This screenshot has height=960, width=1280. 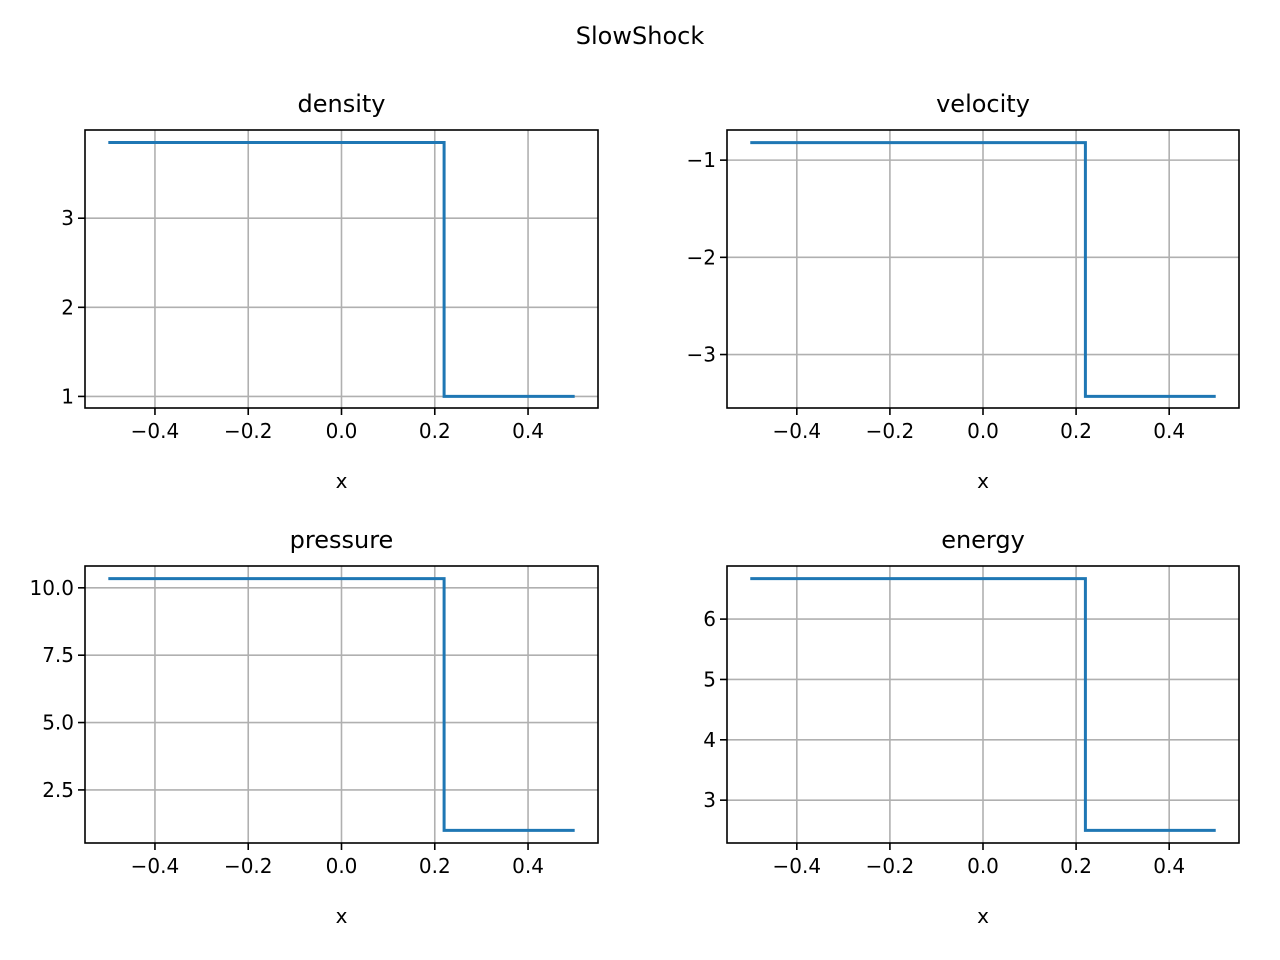 What do you see at coordinates (58, 723) in the screenshot?
I see `ytick-label-pressure-1: 5.0` at bounding box center [58, 723].